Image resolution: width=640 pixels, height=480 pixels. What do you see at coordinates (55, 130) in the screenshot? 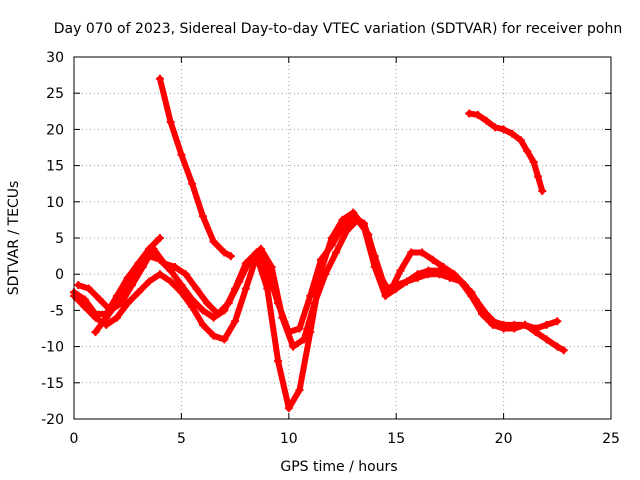
I see `y-tick-label: 20` at bounding box center [55, 130].